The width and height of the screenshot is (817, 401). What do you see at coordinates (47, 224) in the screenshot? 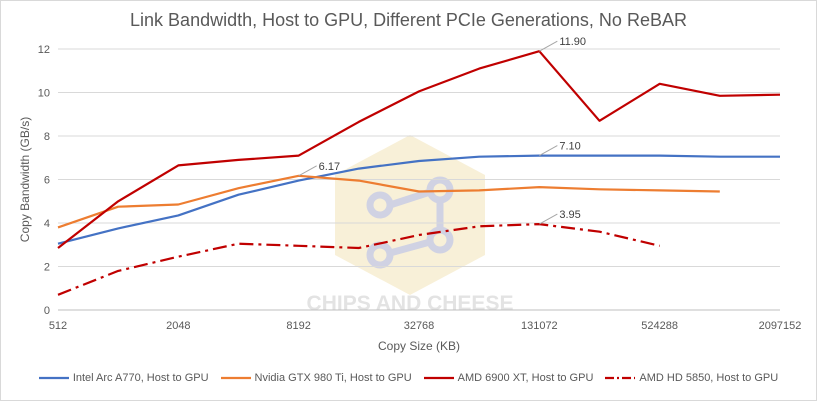
I see `y-tick-label: 4` at bounding box center [47, 224].